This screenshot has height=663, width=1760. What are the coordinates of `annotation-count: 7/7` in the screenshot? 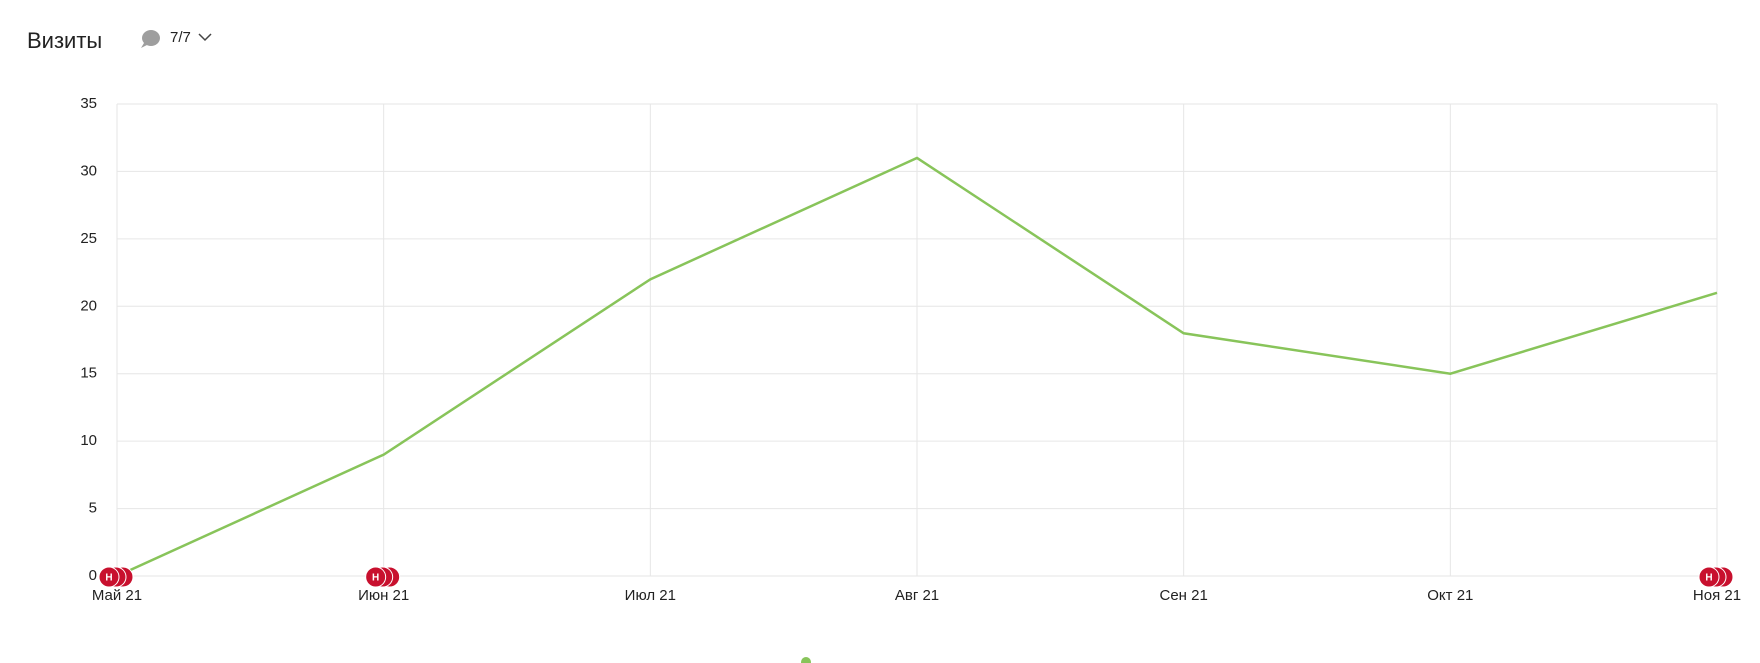 It's located at (180, 37).